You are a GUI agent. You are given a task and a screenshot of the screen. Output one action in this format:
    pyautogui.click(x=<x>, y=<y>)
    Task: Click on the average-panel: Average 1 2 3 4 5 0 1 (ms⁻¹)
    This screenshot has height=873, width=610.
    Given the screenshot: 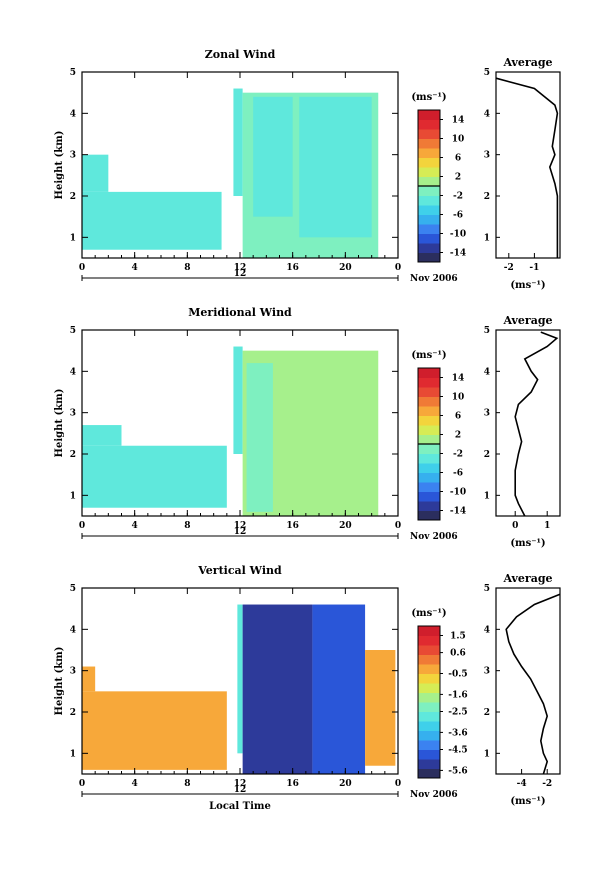 What is the action you would take?
    pyautogui.click(x=522, y=431)
    